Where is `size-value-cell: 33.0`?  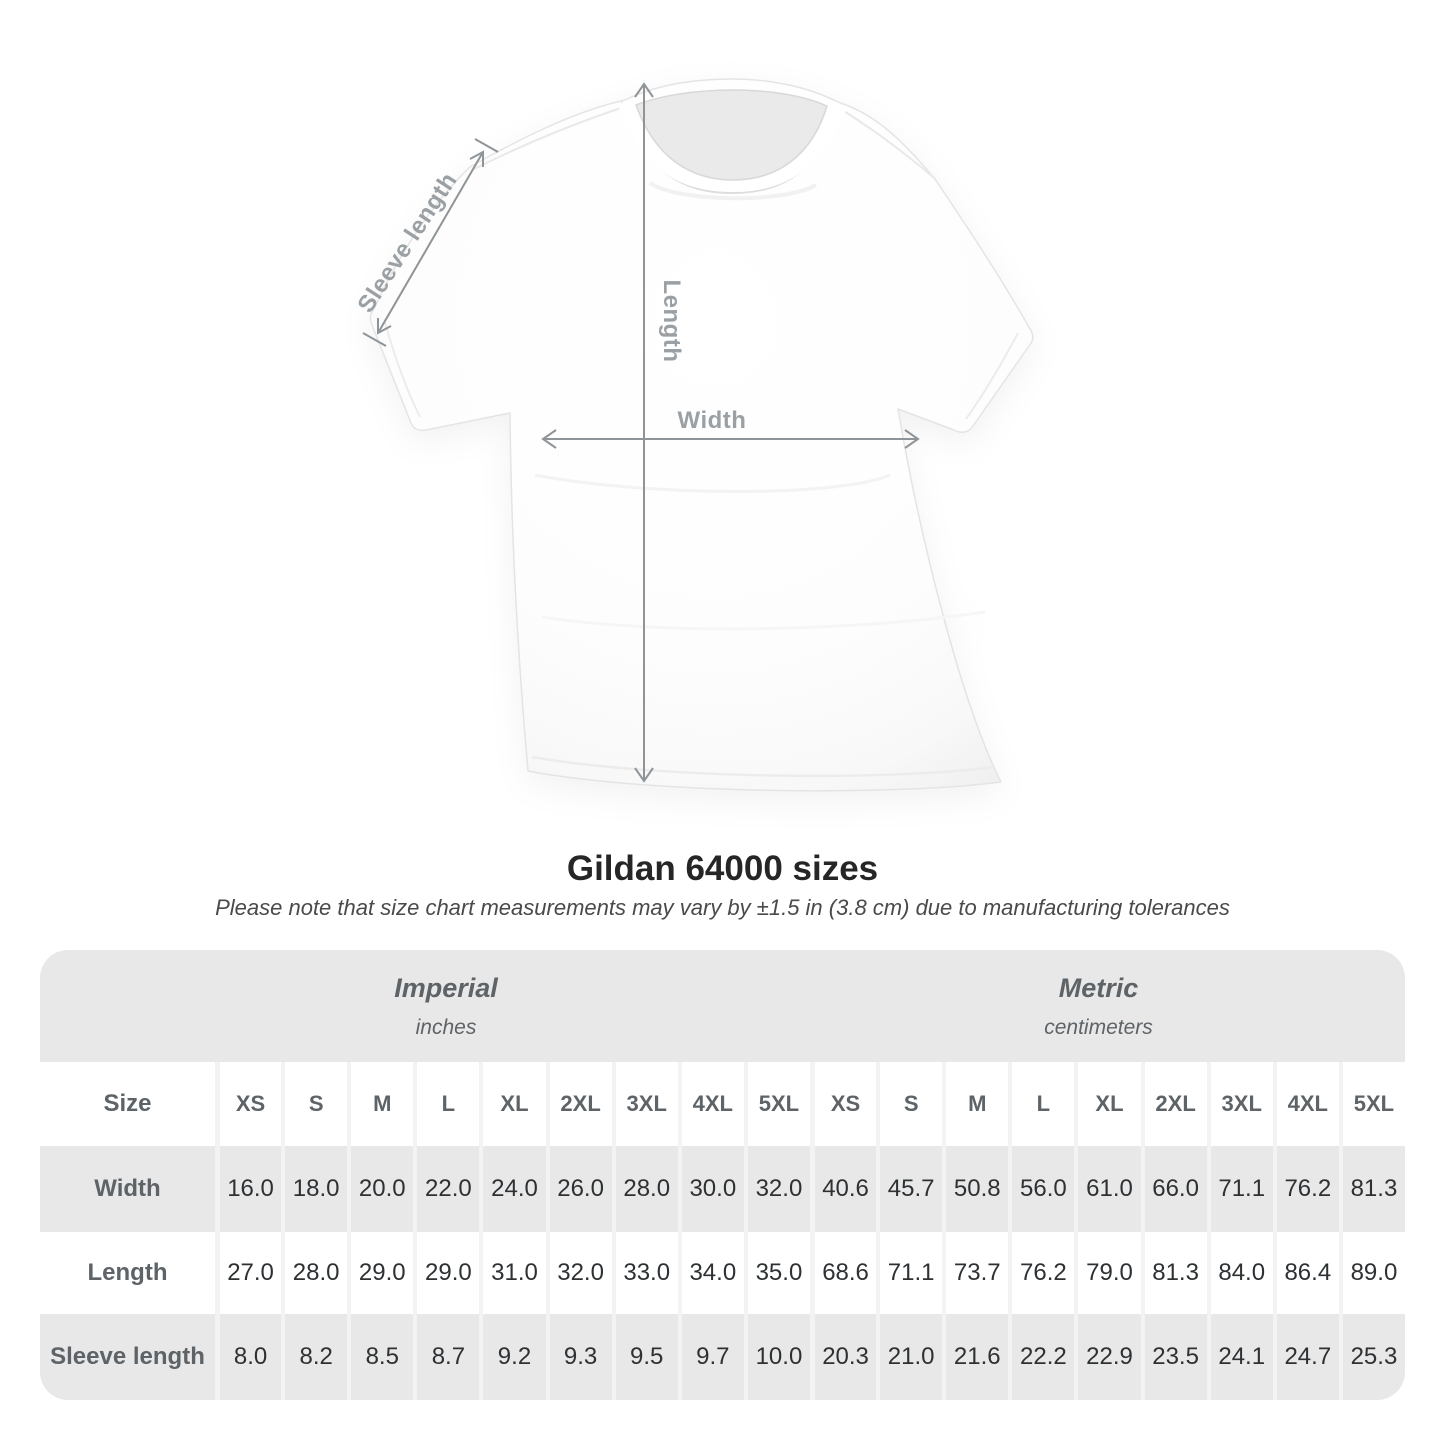 size-value-cell: 33.0 is located at coordinates (644, 1273).